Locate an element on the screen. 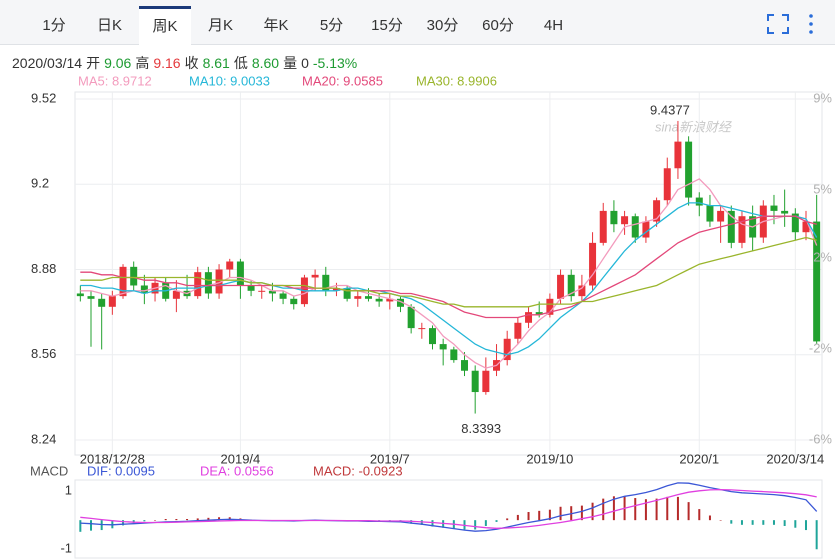 This screenshot has width=835, height=560. y-tick-label: 9.2 is located at coordinates (40, 183).